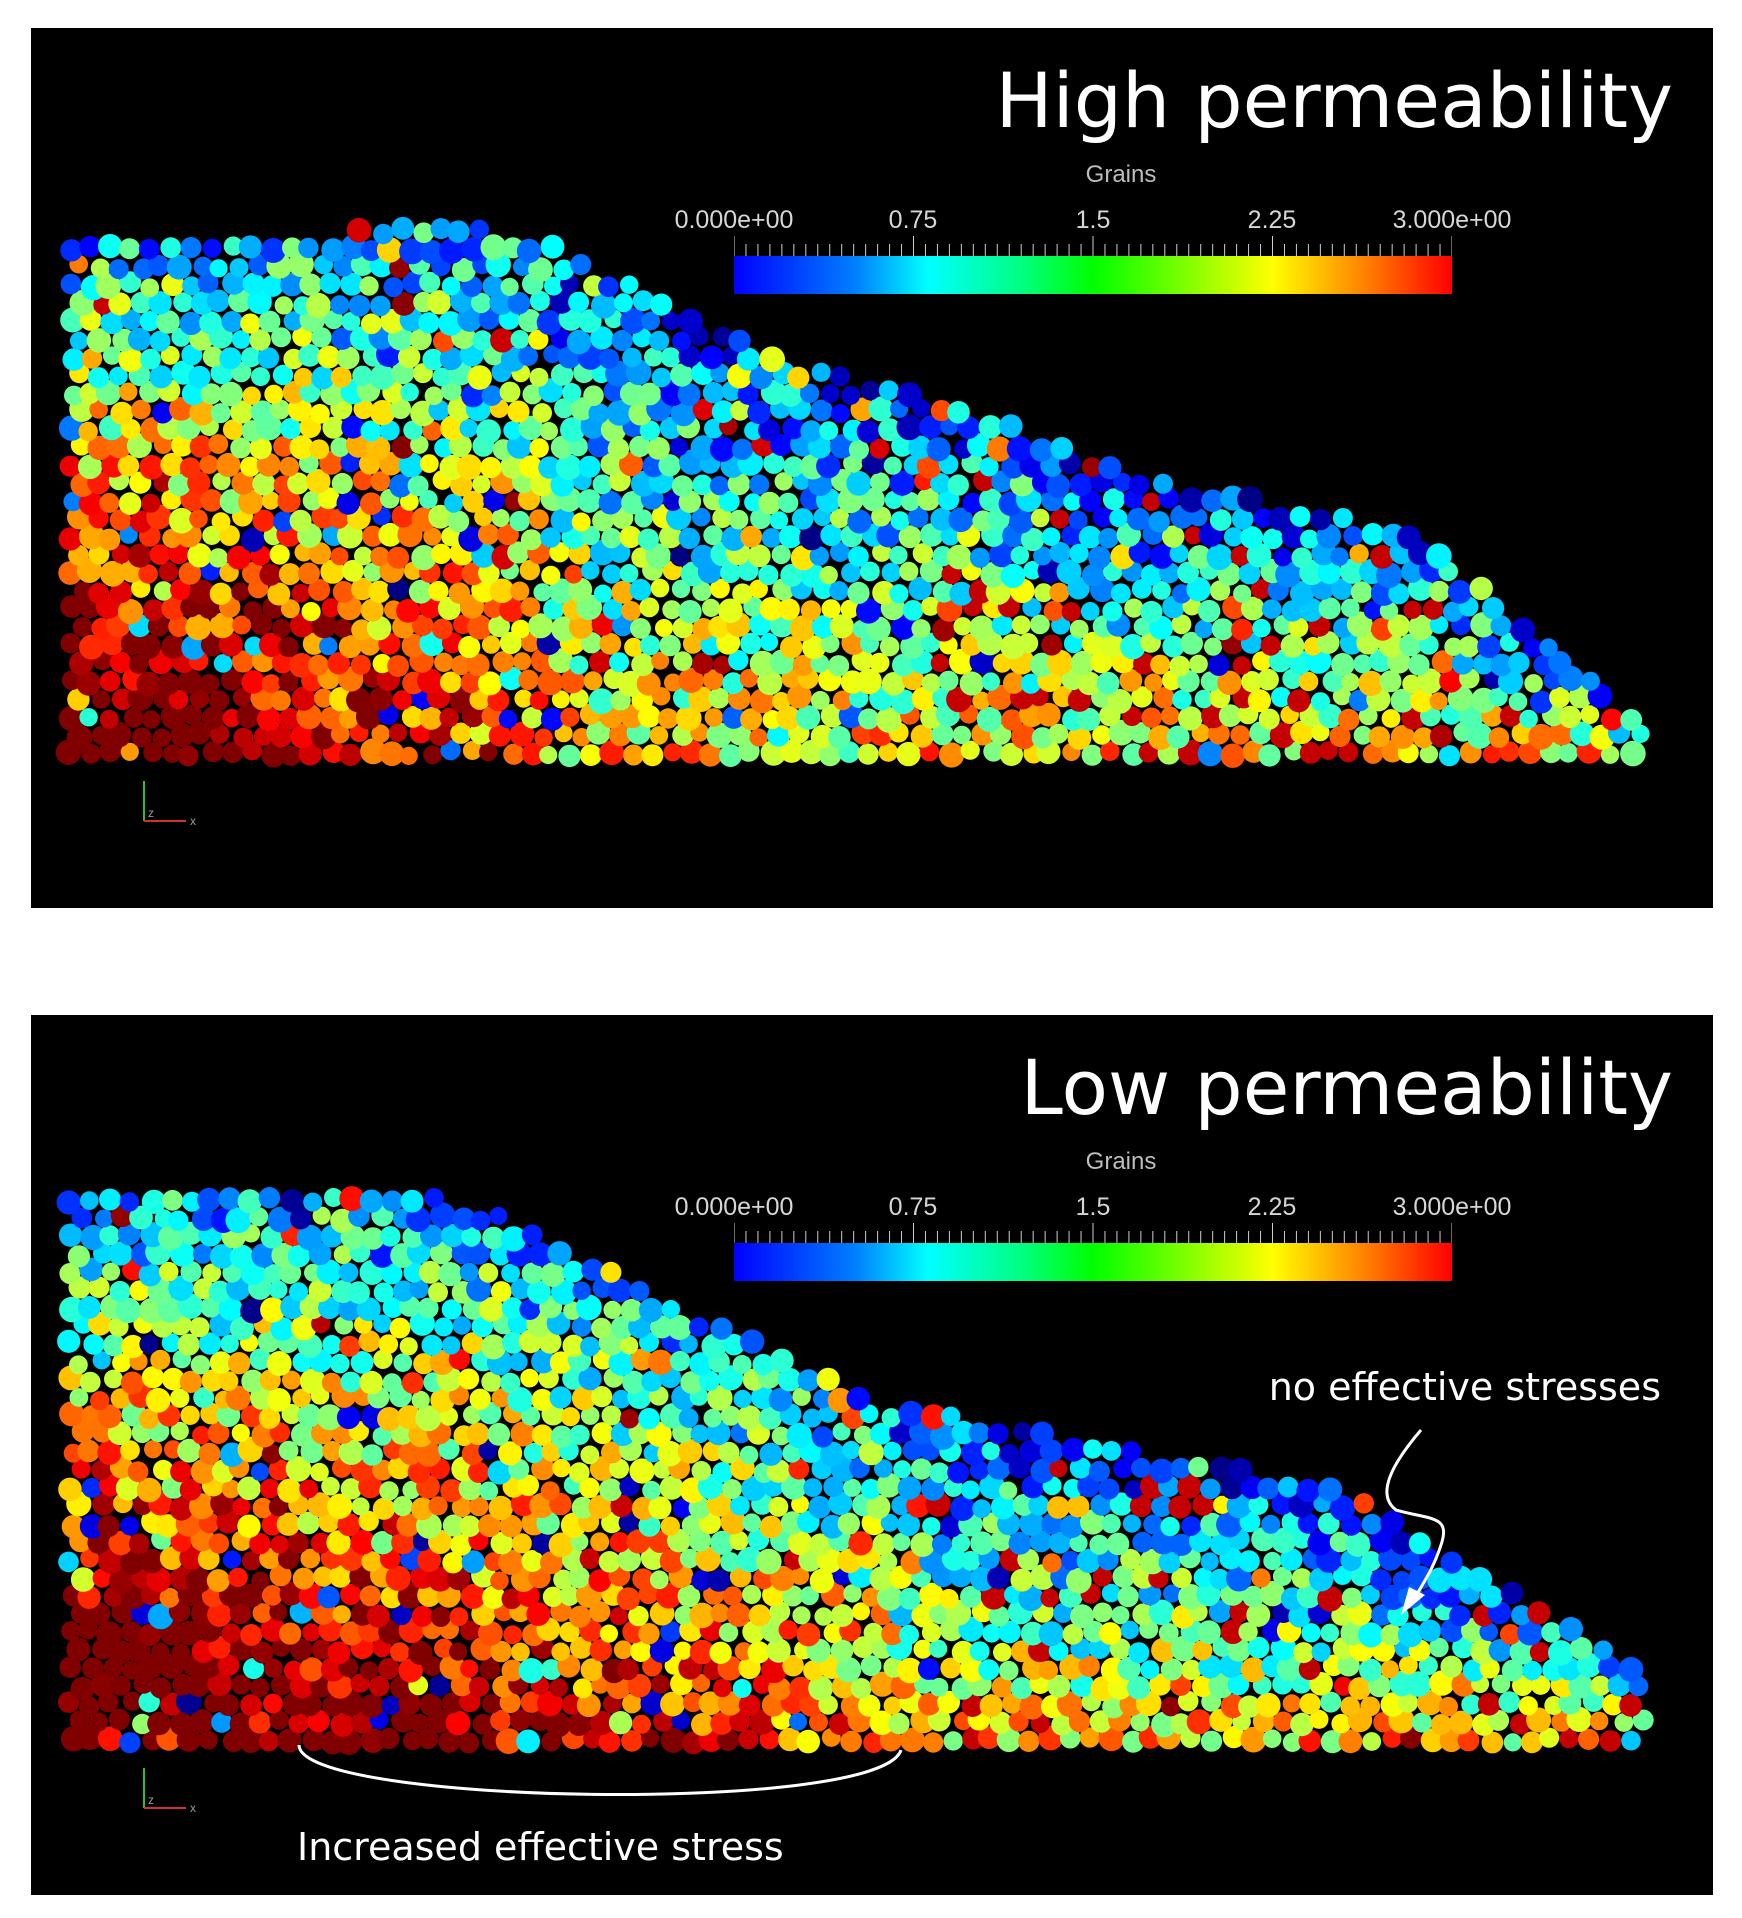 The height and width of the screenshot is (1918, 1742). Describe the element at coordinates (1452, 220) in the screenshot. I see `legend-tick-label: 3.000e+00` at that location.